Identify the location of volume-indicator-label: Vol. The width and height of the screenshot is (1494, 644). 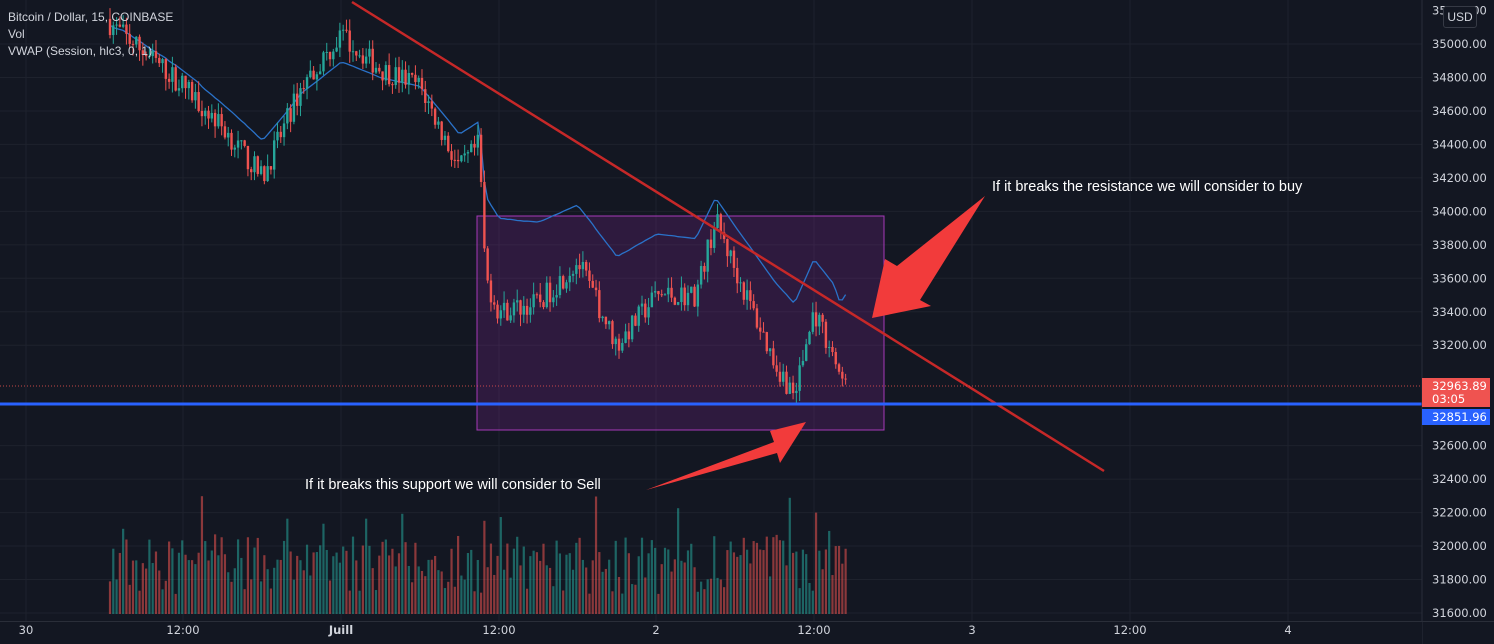
(16, 34).